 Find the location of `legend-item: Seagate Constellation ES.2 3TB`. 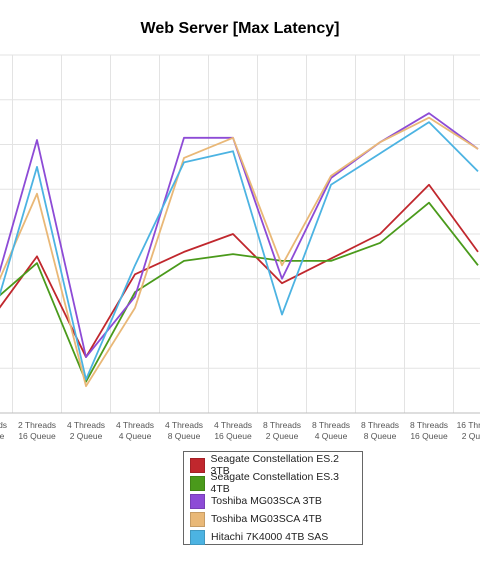

legend-item: Seagate Constellation ES.2 3TB is located at coordinates (273, 465).